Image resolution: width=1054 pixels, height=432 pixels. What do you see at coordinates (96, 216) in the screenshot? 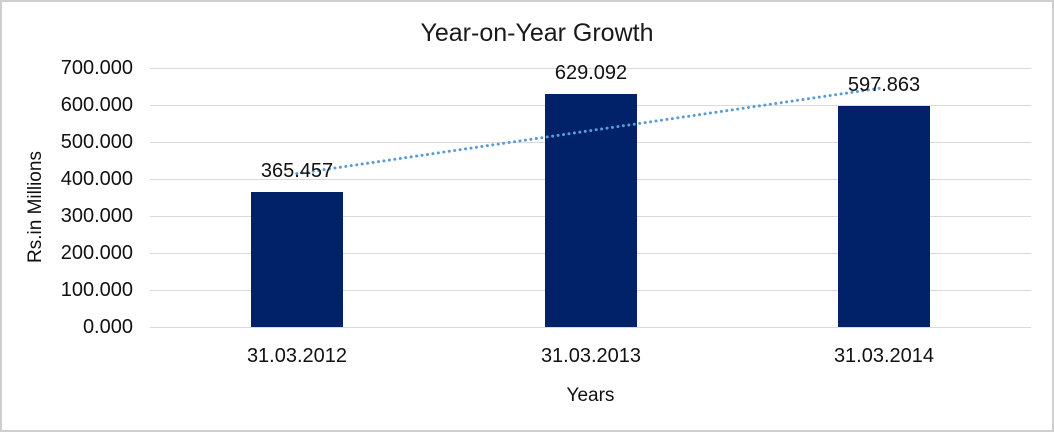
I see `y-tick-label: 300.000` at bounding box center [96, 216].